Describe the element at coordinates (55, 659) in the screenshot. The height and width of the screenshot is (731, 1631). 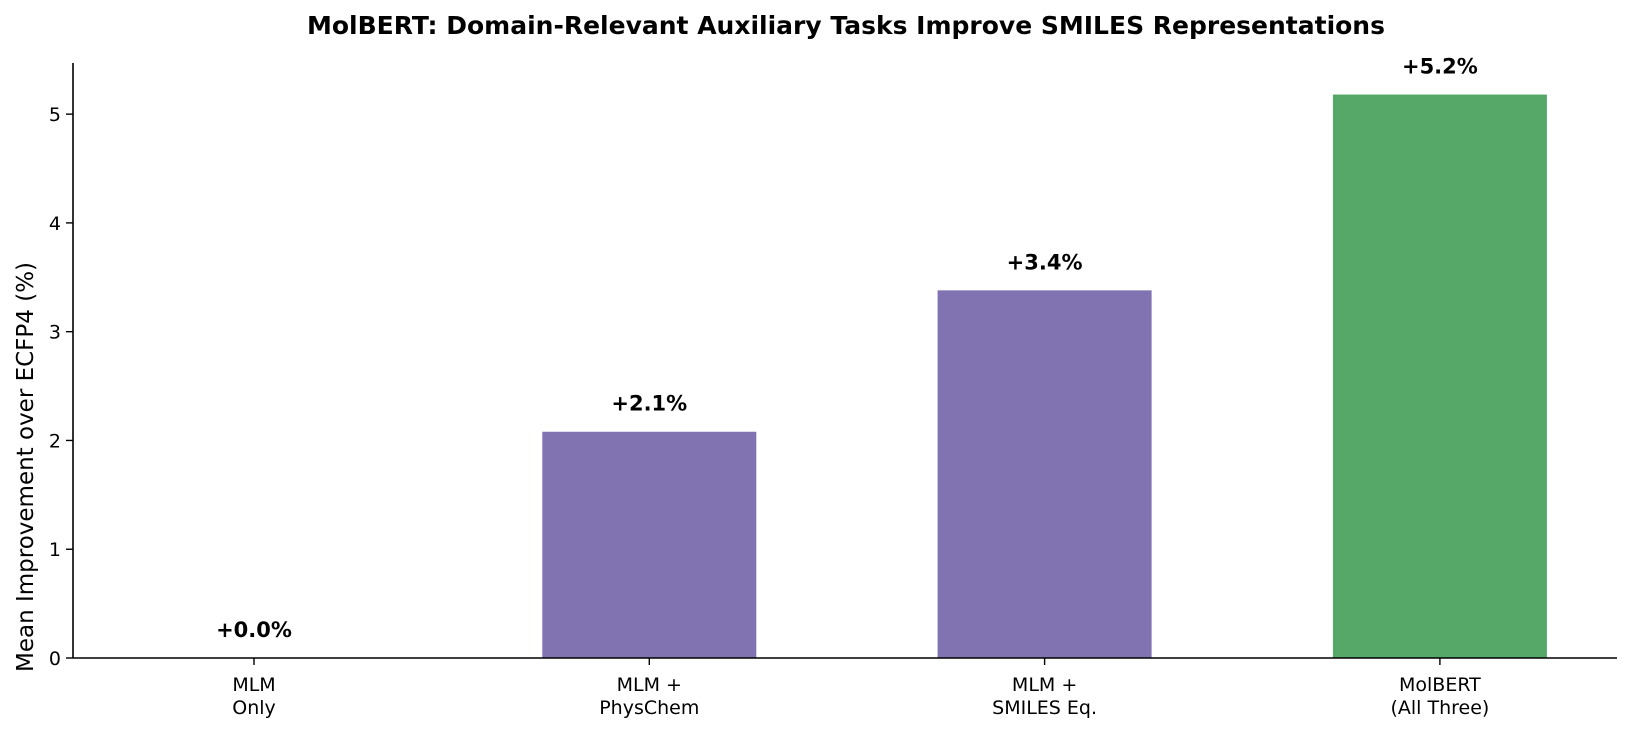
I see `y-tick-label-0: 0` at that location.